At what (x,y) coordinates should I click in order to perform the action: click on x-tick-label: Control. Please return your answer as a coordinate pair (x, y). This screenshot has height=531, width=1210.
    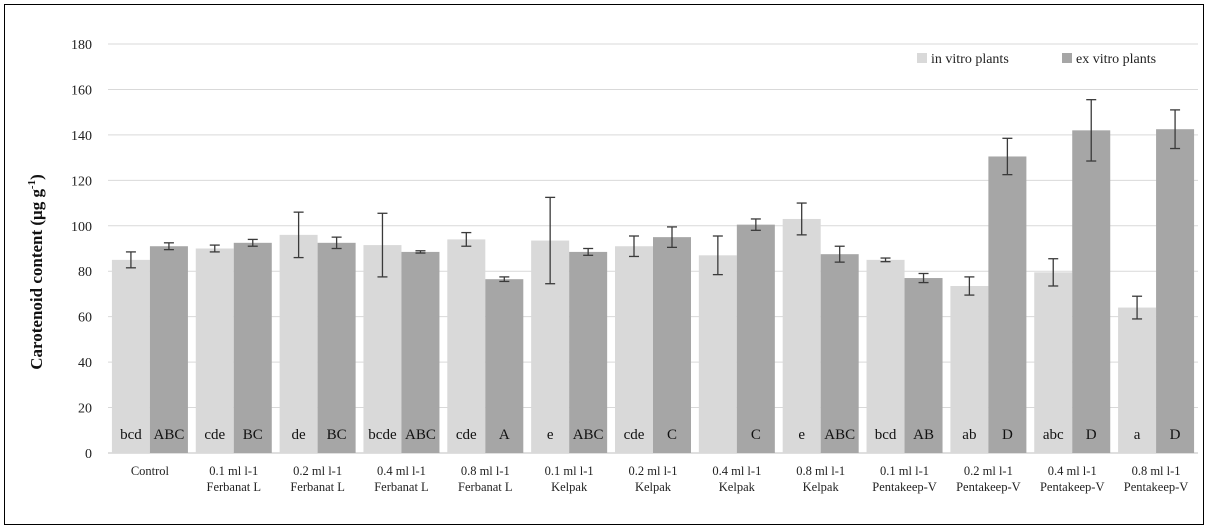
    Looking at the image, I should click on (150, 471).